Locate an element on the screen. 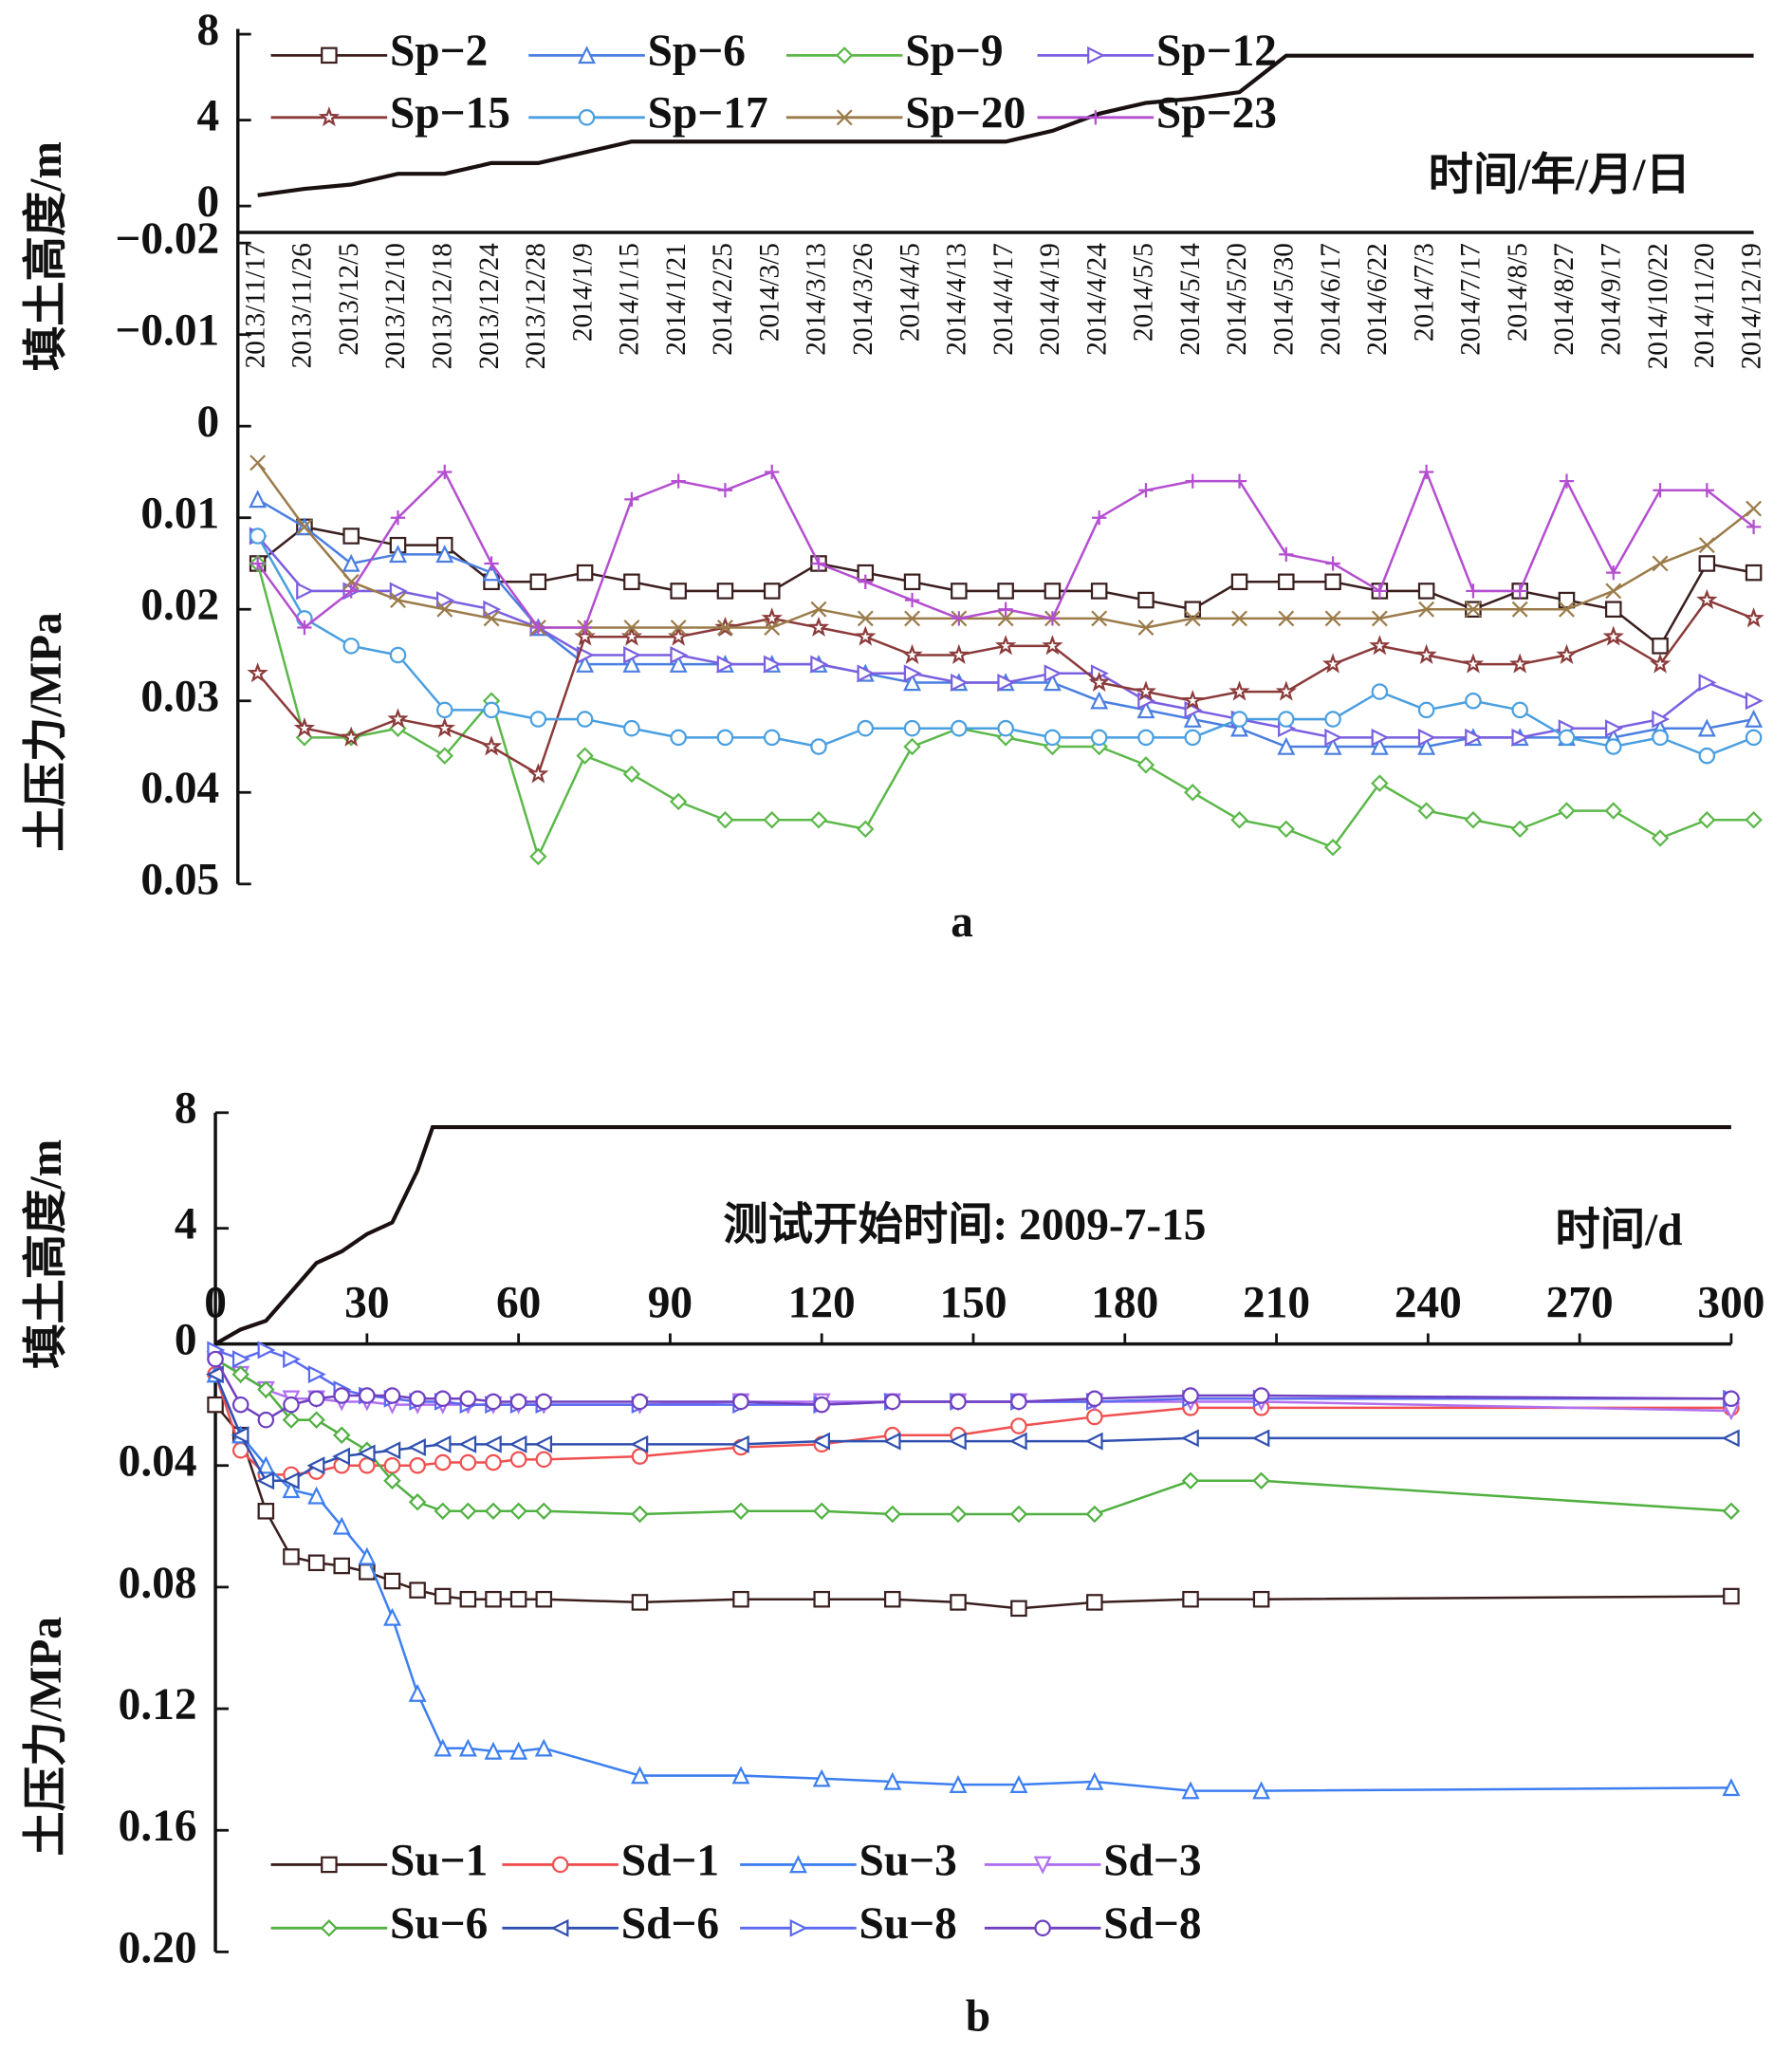  x-tick-label: 2013/12/5 is located at coordinates (349, 299).